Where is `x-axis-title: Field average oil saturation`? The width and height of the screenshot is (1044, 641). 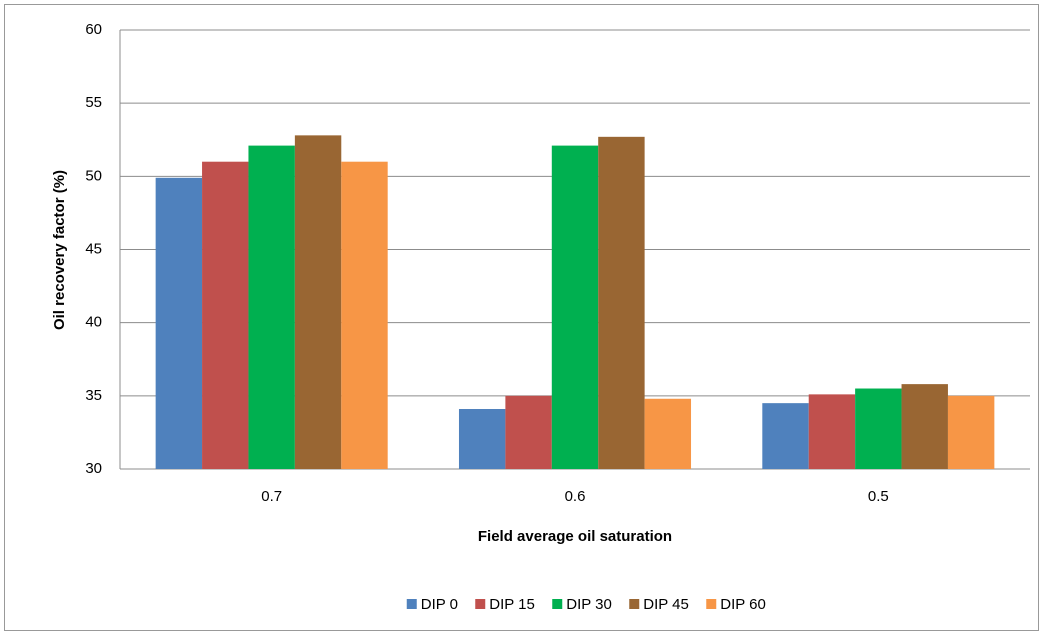 x-axis-title: Field average oil saturation is located at coordinates (575, 536).